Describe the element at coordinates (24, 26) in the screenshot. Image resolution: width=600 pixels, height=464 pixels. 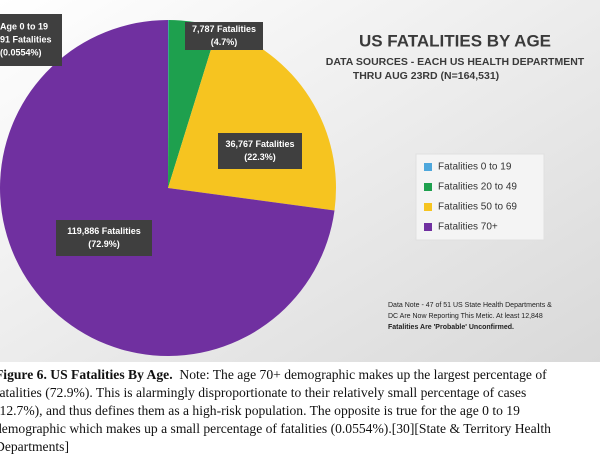
I see `annotation: Age 0 to 19` at that location.